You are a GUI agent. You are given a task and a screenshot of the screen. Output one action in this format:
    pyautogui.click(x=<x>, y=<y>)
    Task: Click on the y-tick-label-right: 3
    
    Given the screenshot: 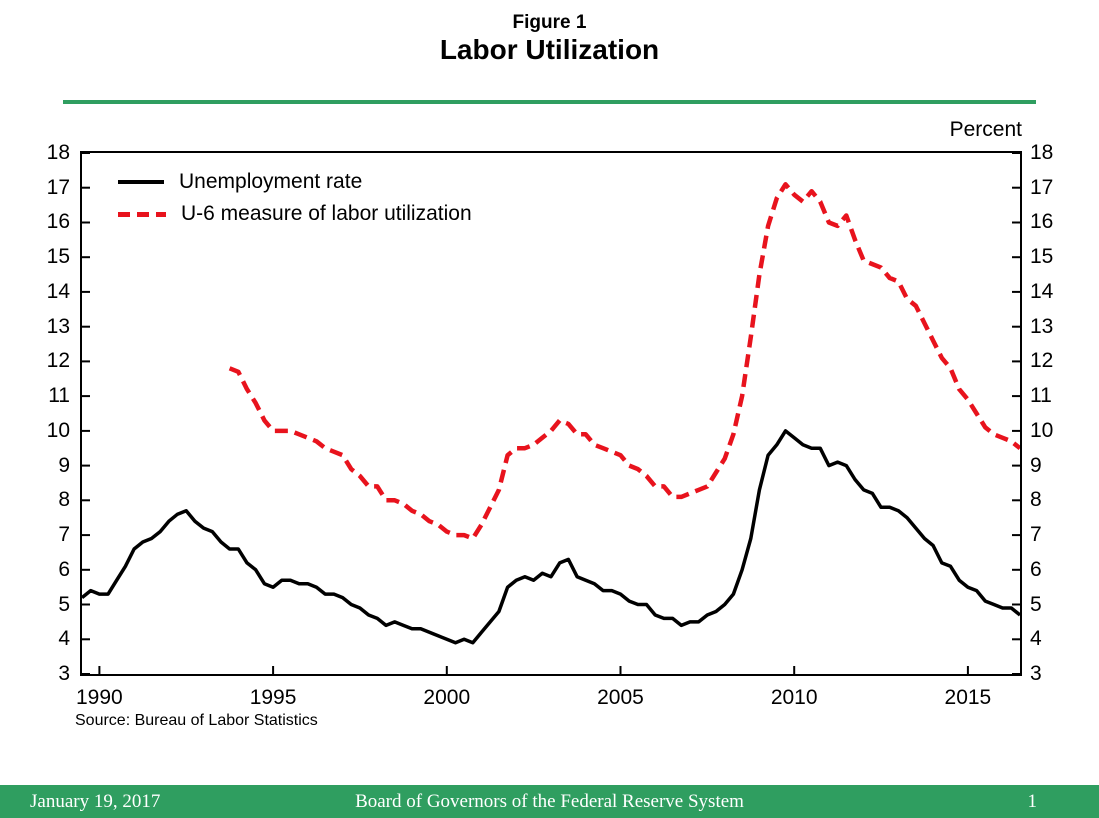 What is the action you would take?
    pyautogui.click(x=1036, y=673)
    